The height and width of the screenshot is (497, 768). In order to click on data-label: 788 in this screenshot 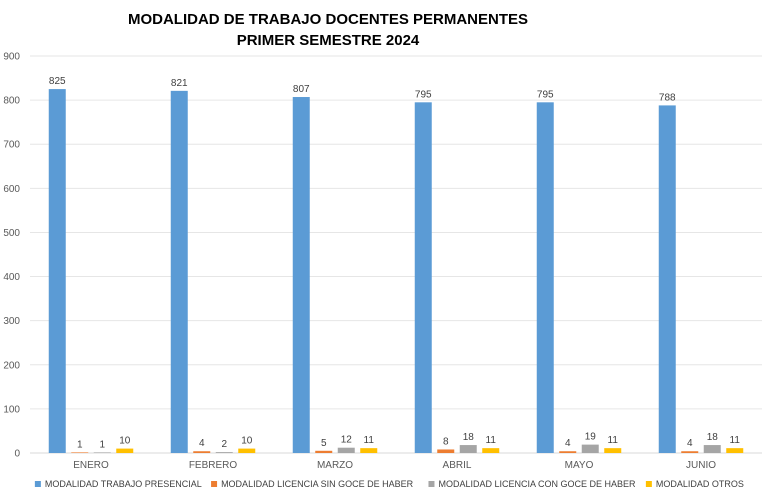, I will do `click(667, 97)`.